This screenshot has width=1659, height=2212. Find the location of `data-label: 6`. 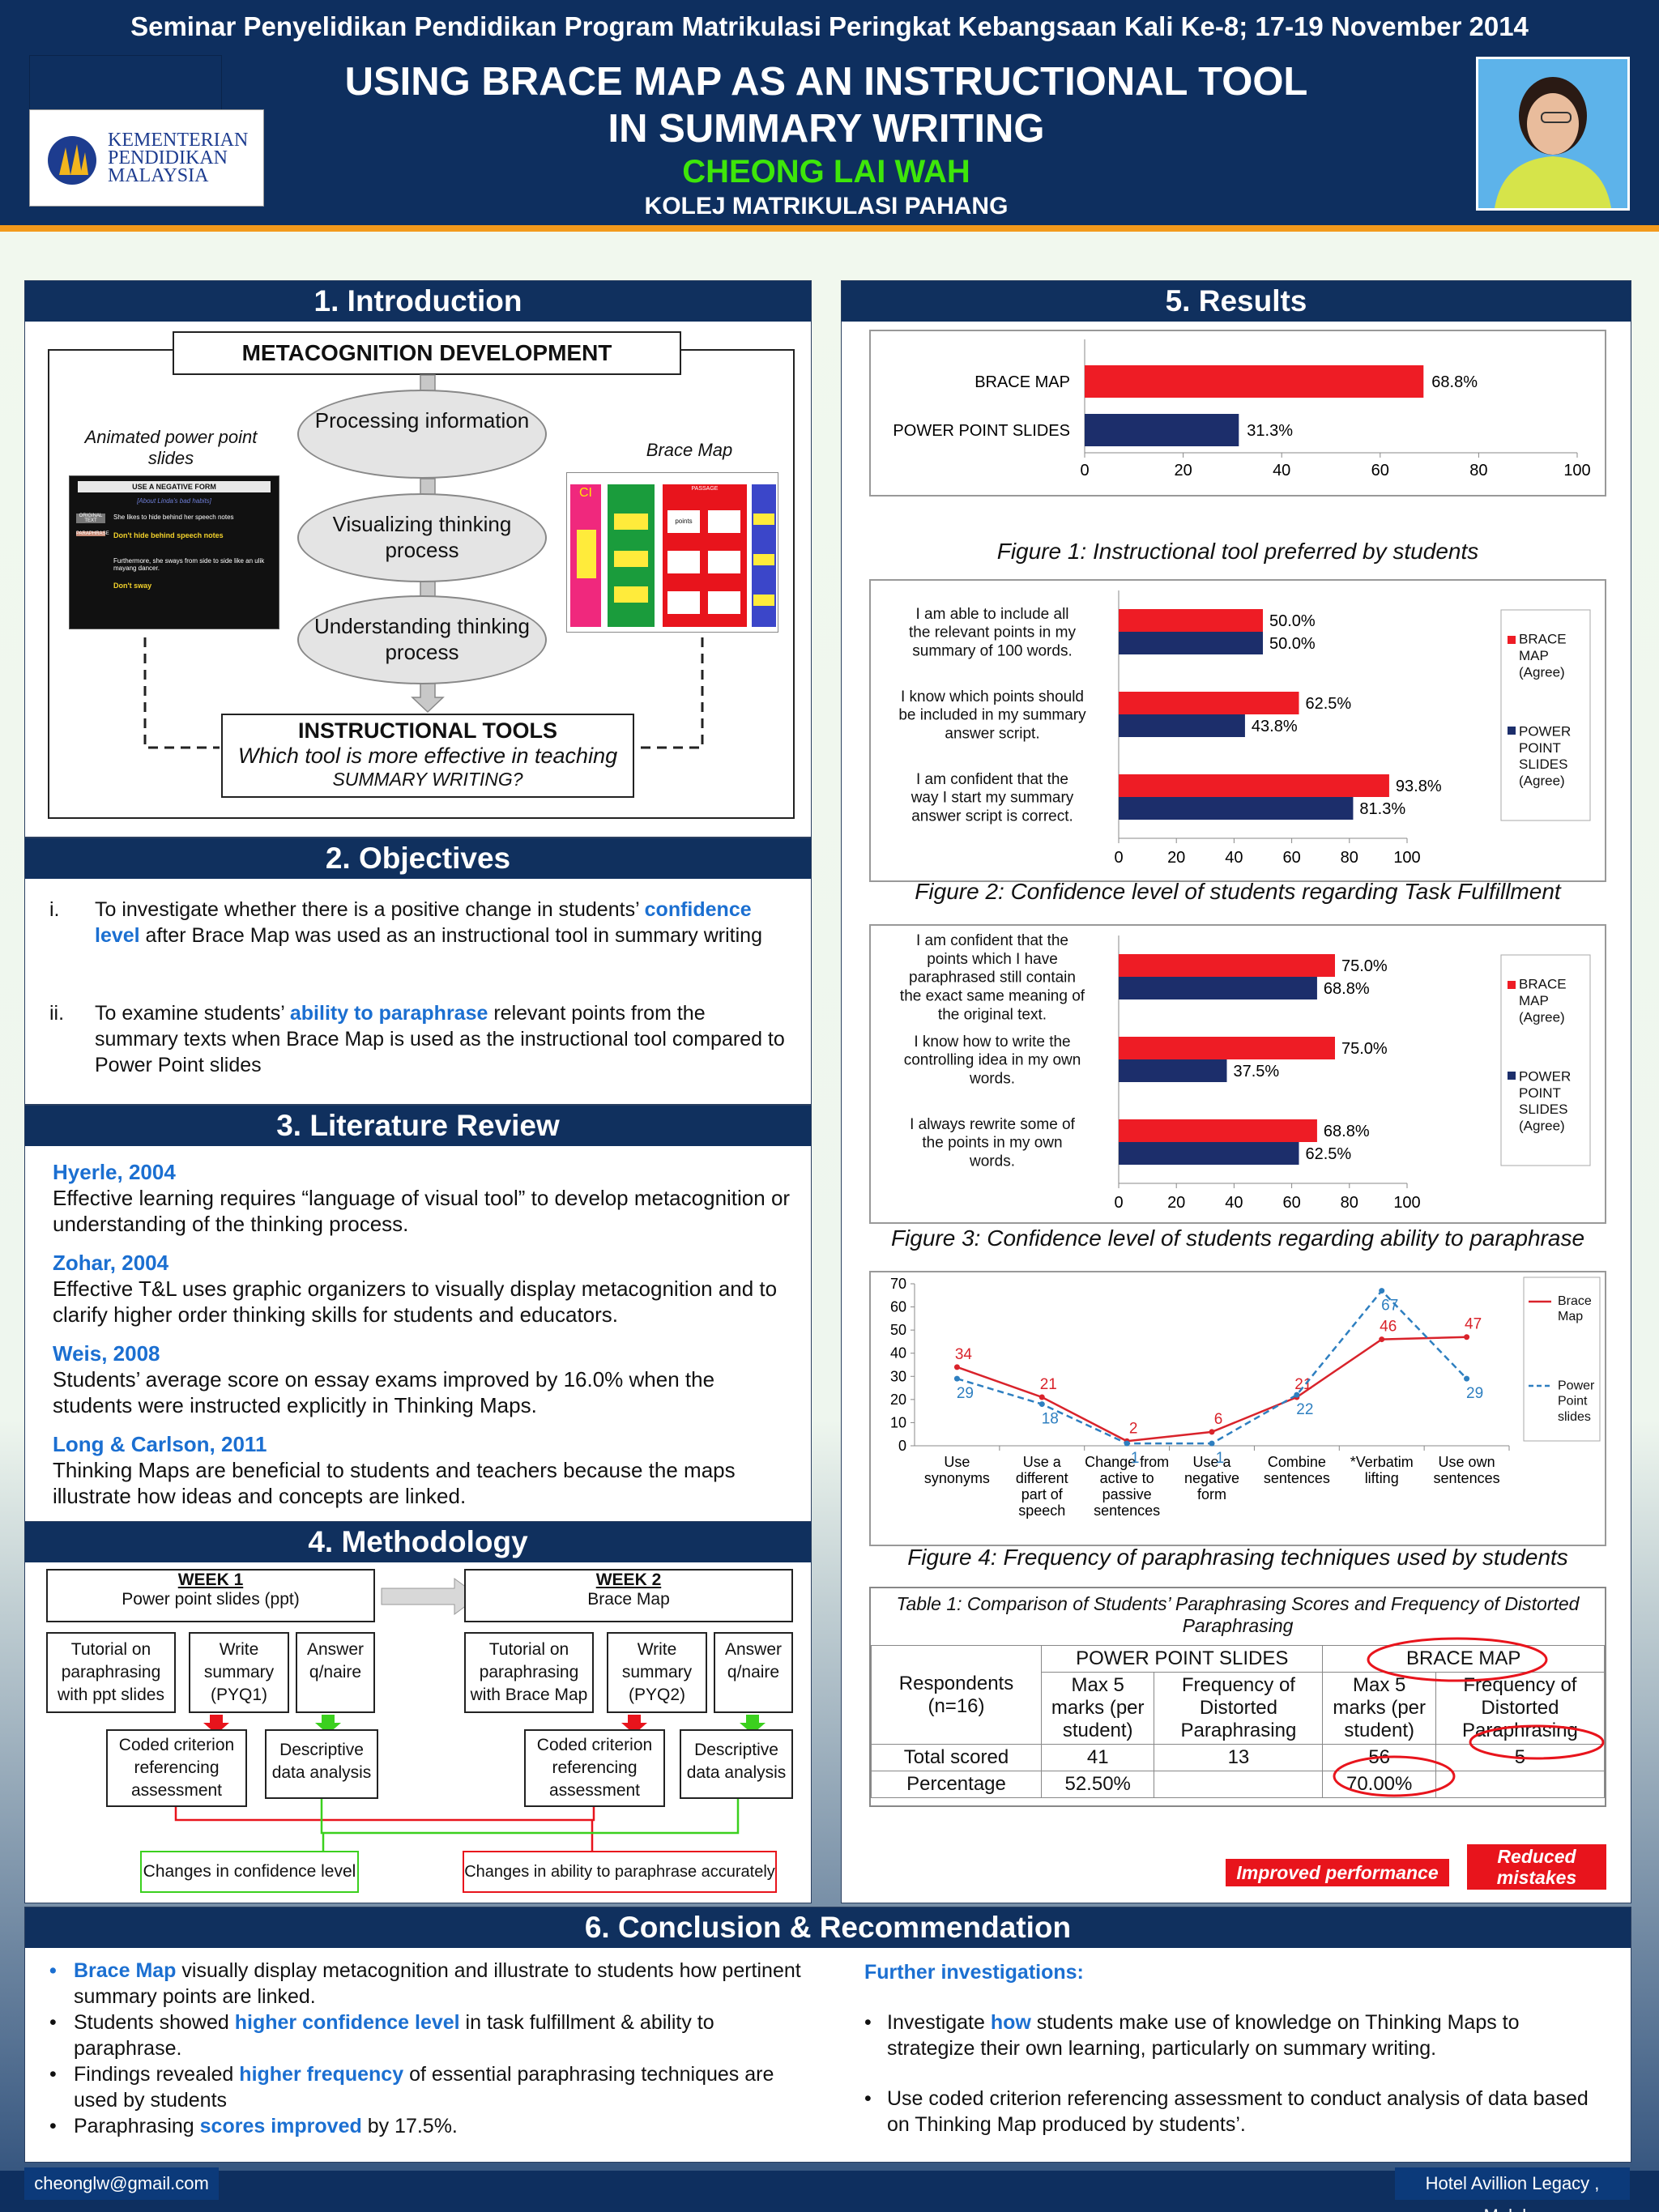

data-label: 6 is located at coordinates (1218, 1419).